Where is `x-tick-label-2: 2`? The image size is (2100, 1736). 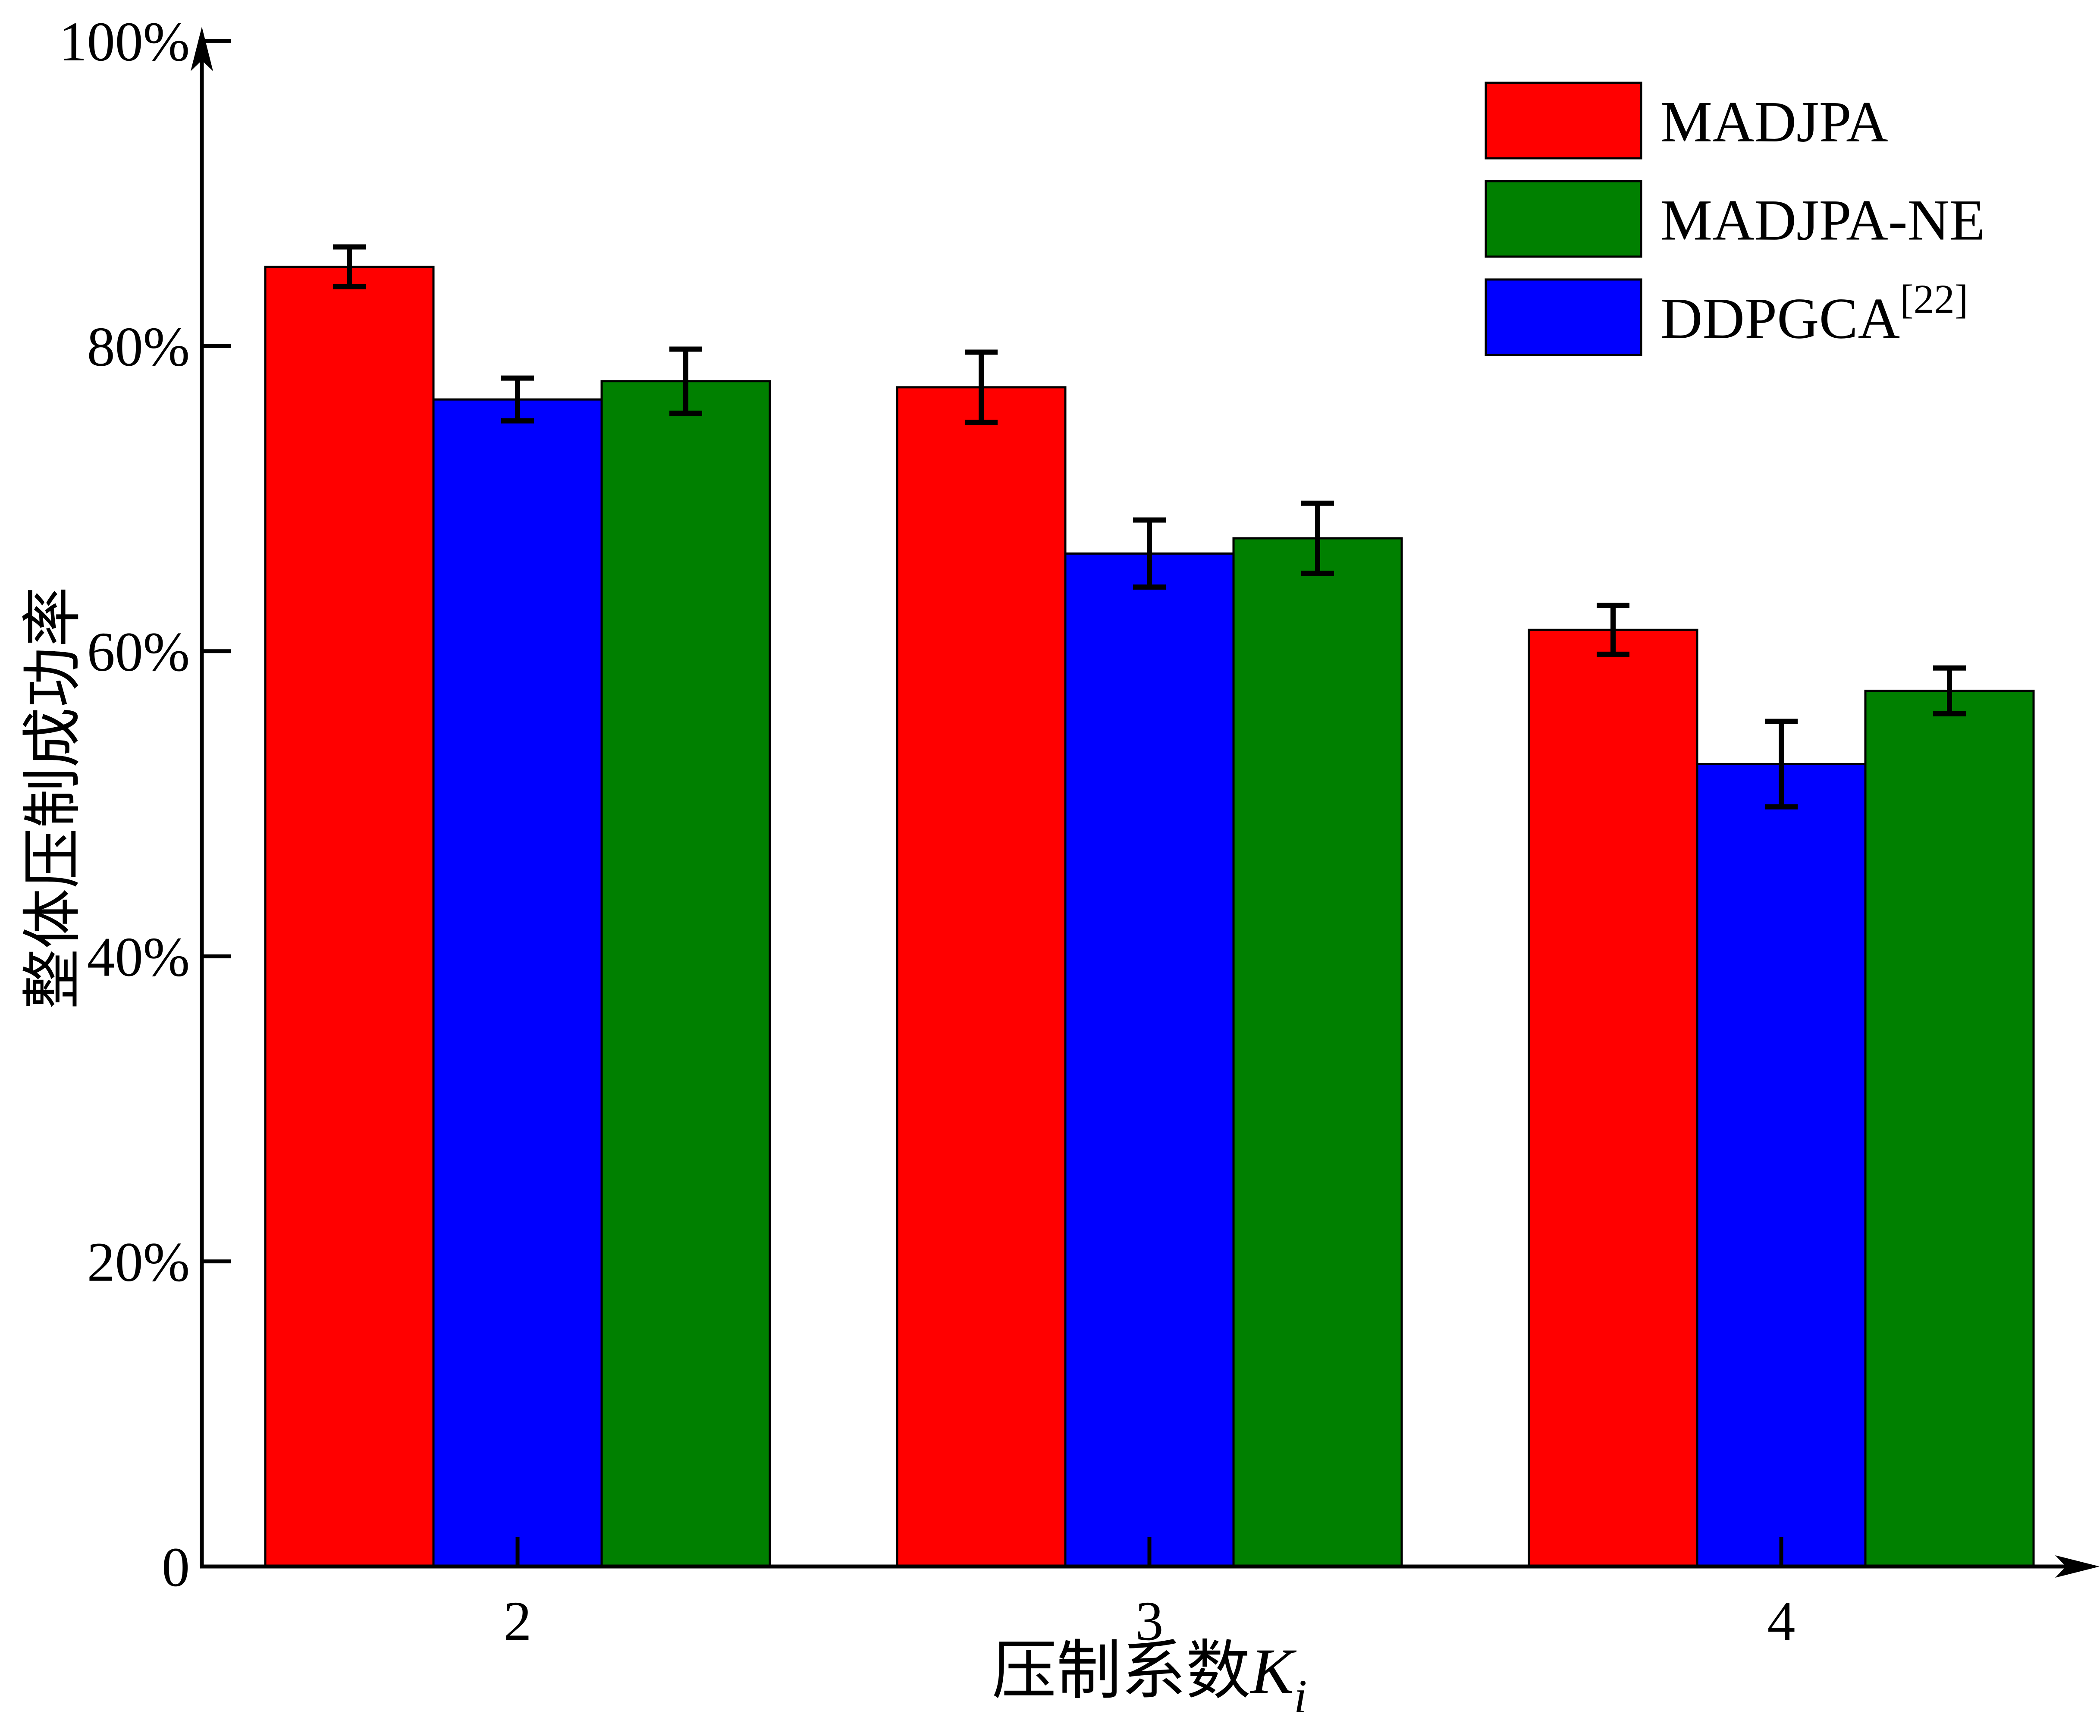
x-tick-label-2: 2 is located at coordinates (518, 1621).